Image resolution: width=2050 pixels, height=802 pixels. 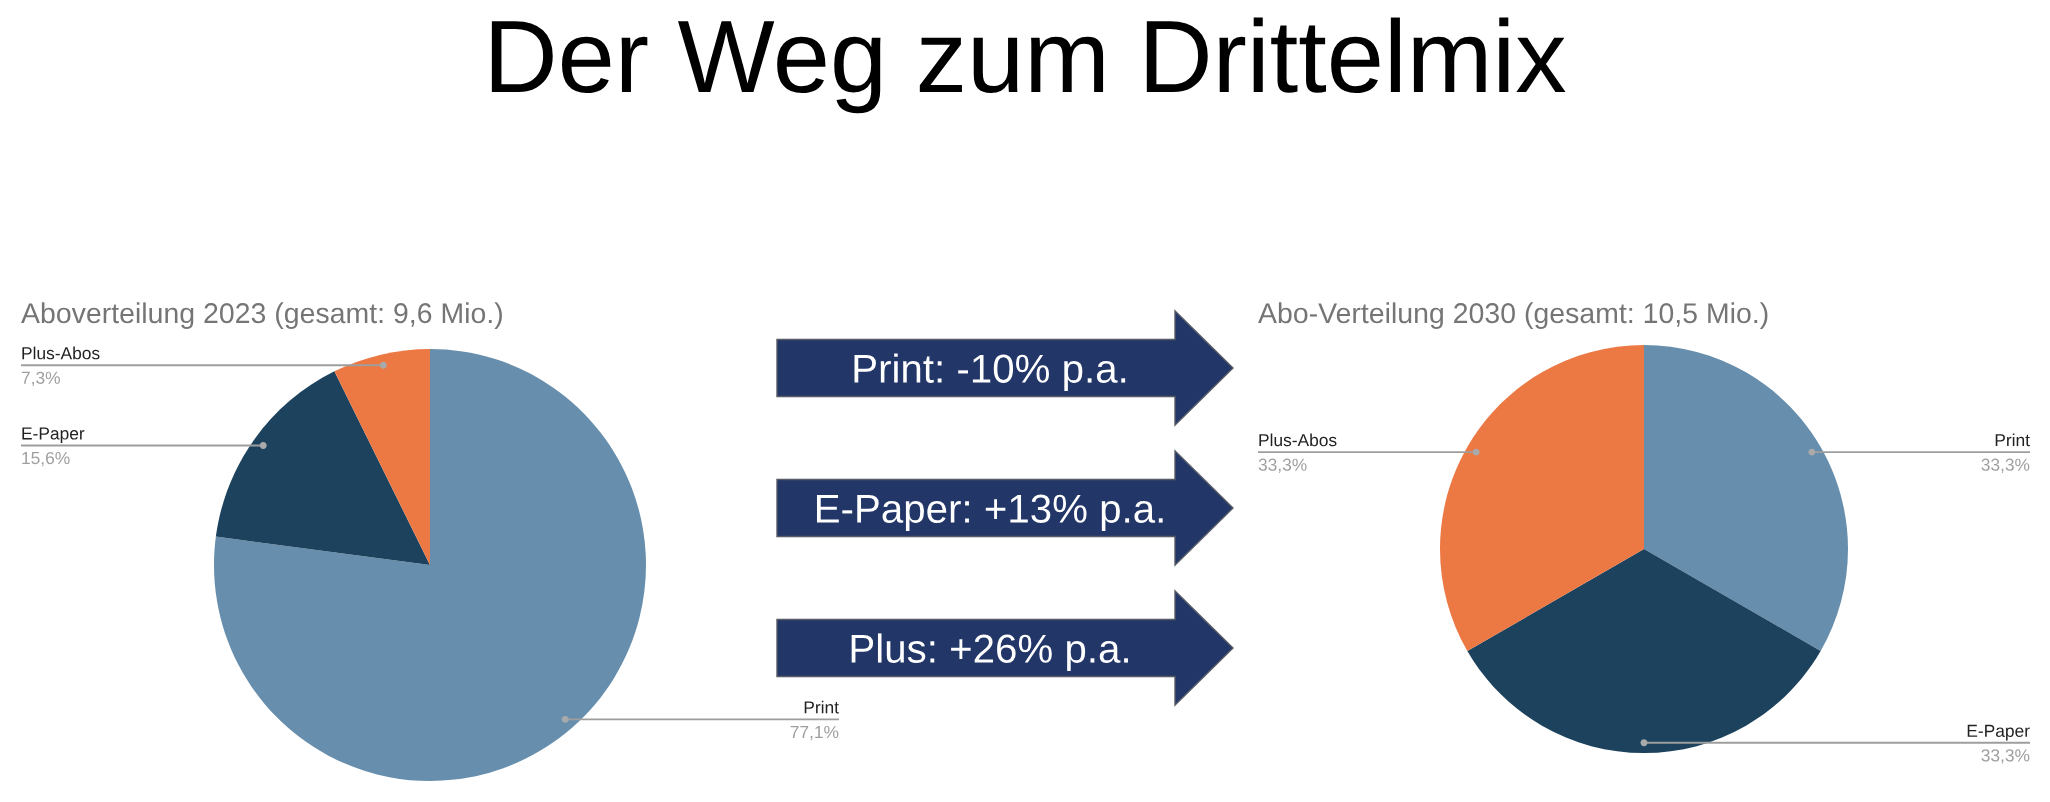 What do you see at coordinates (990, 372) in the screenshot?
I see `text: Print: -10% p.a.` at bounding box center [990, 372].